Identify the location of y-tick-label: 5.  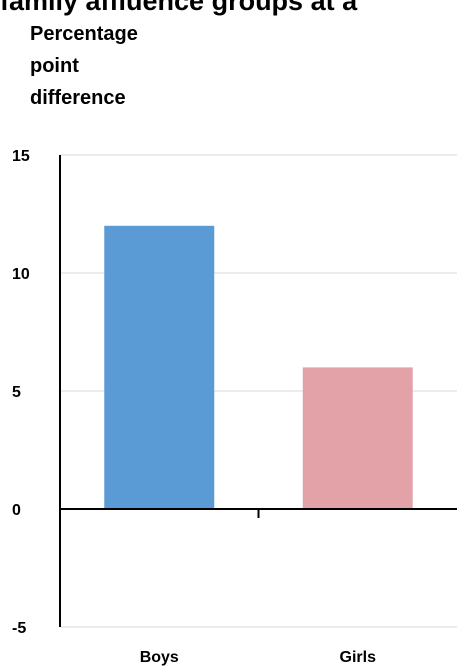
(16, 392).